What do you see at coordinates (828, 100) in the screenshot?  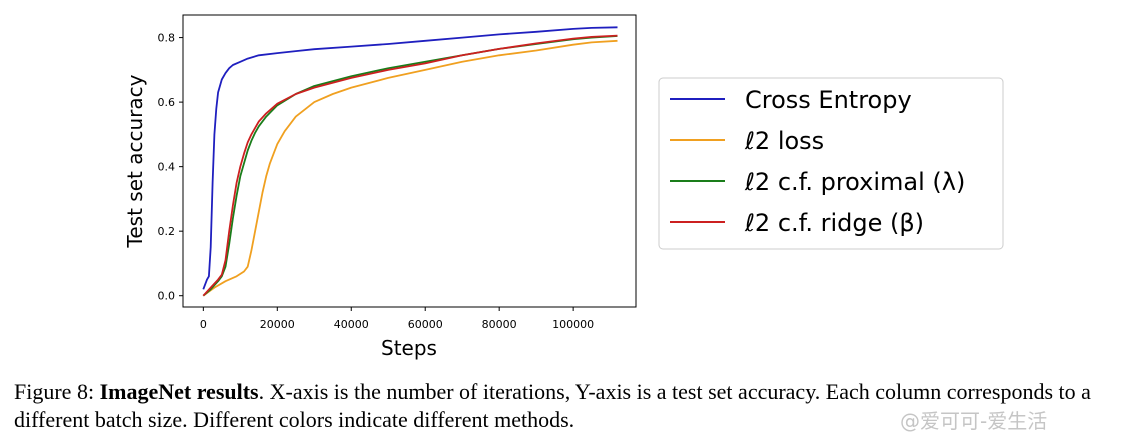 I see `legend-label-cross-entropy: Cross Entropy` at bounding box center [828, 100].